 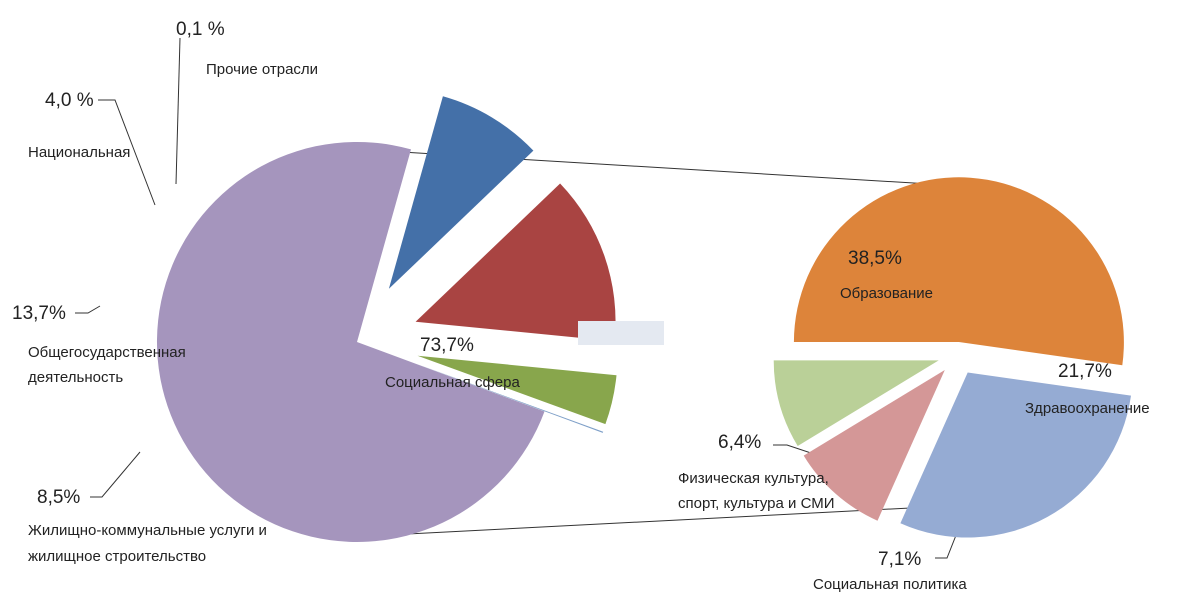 I want to click on main-category-label-national: Национальная, so click(x=79, y=152).